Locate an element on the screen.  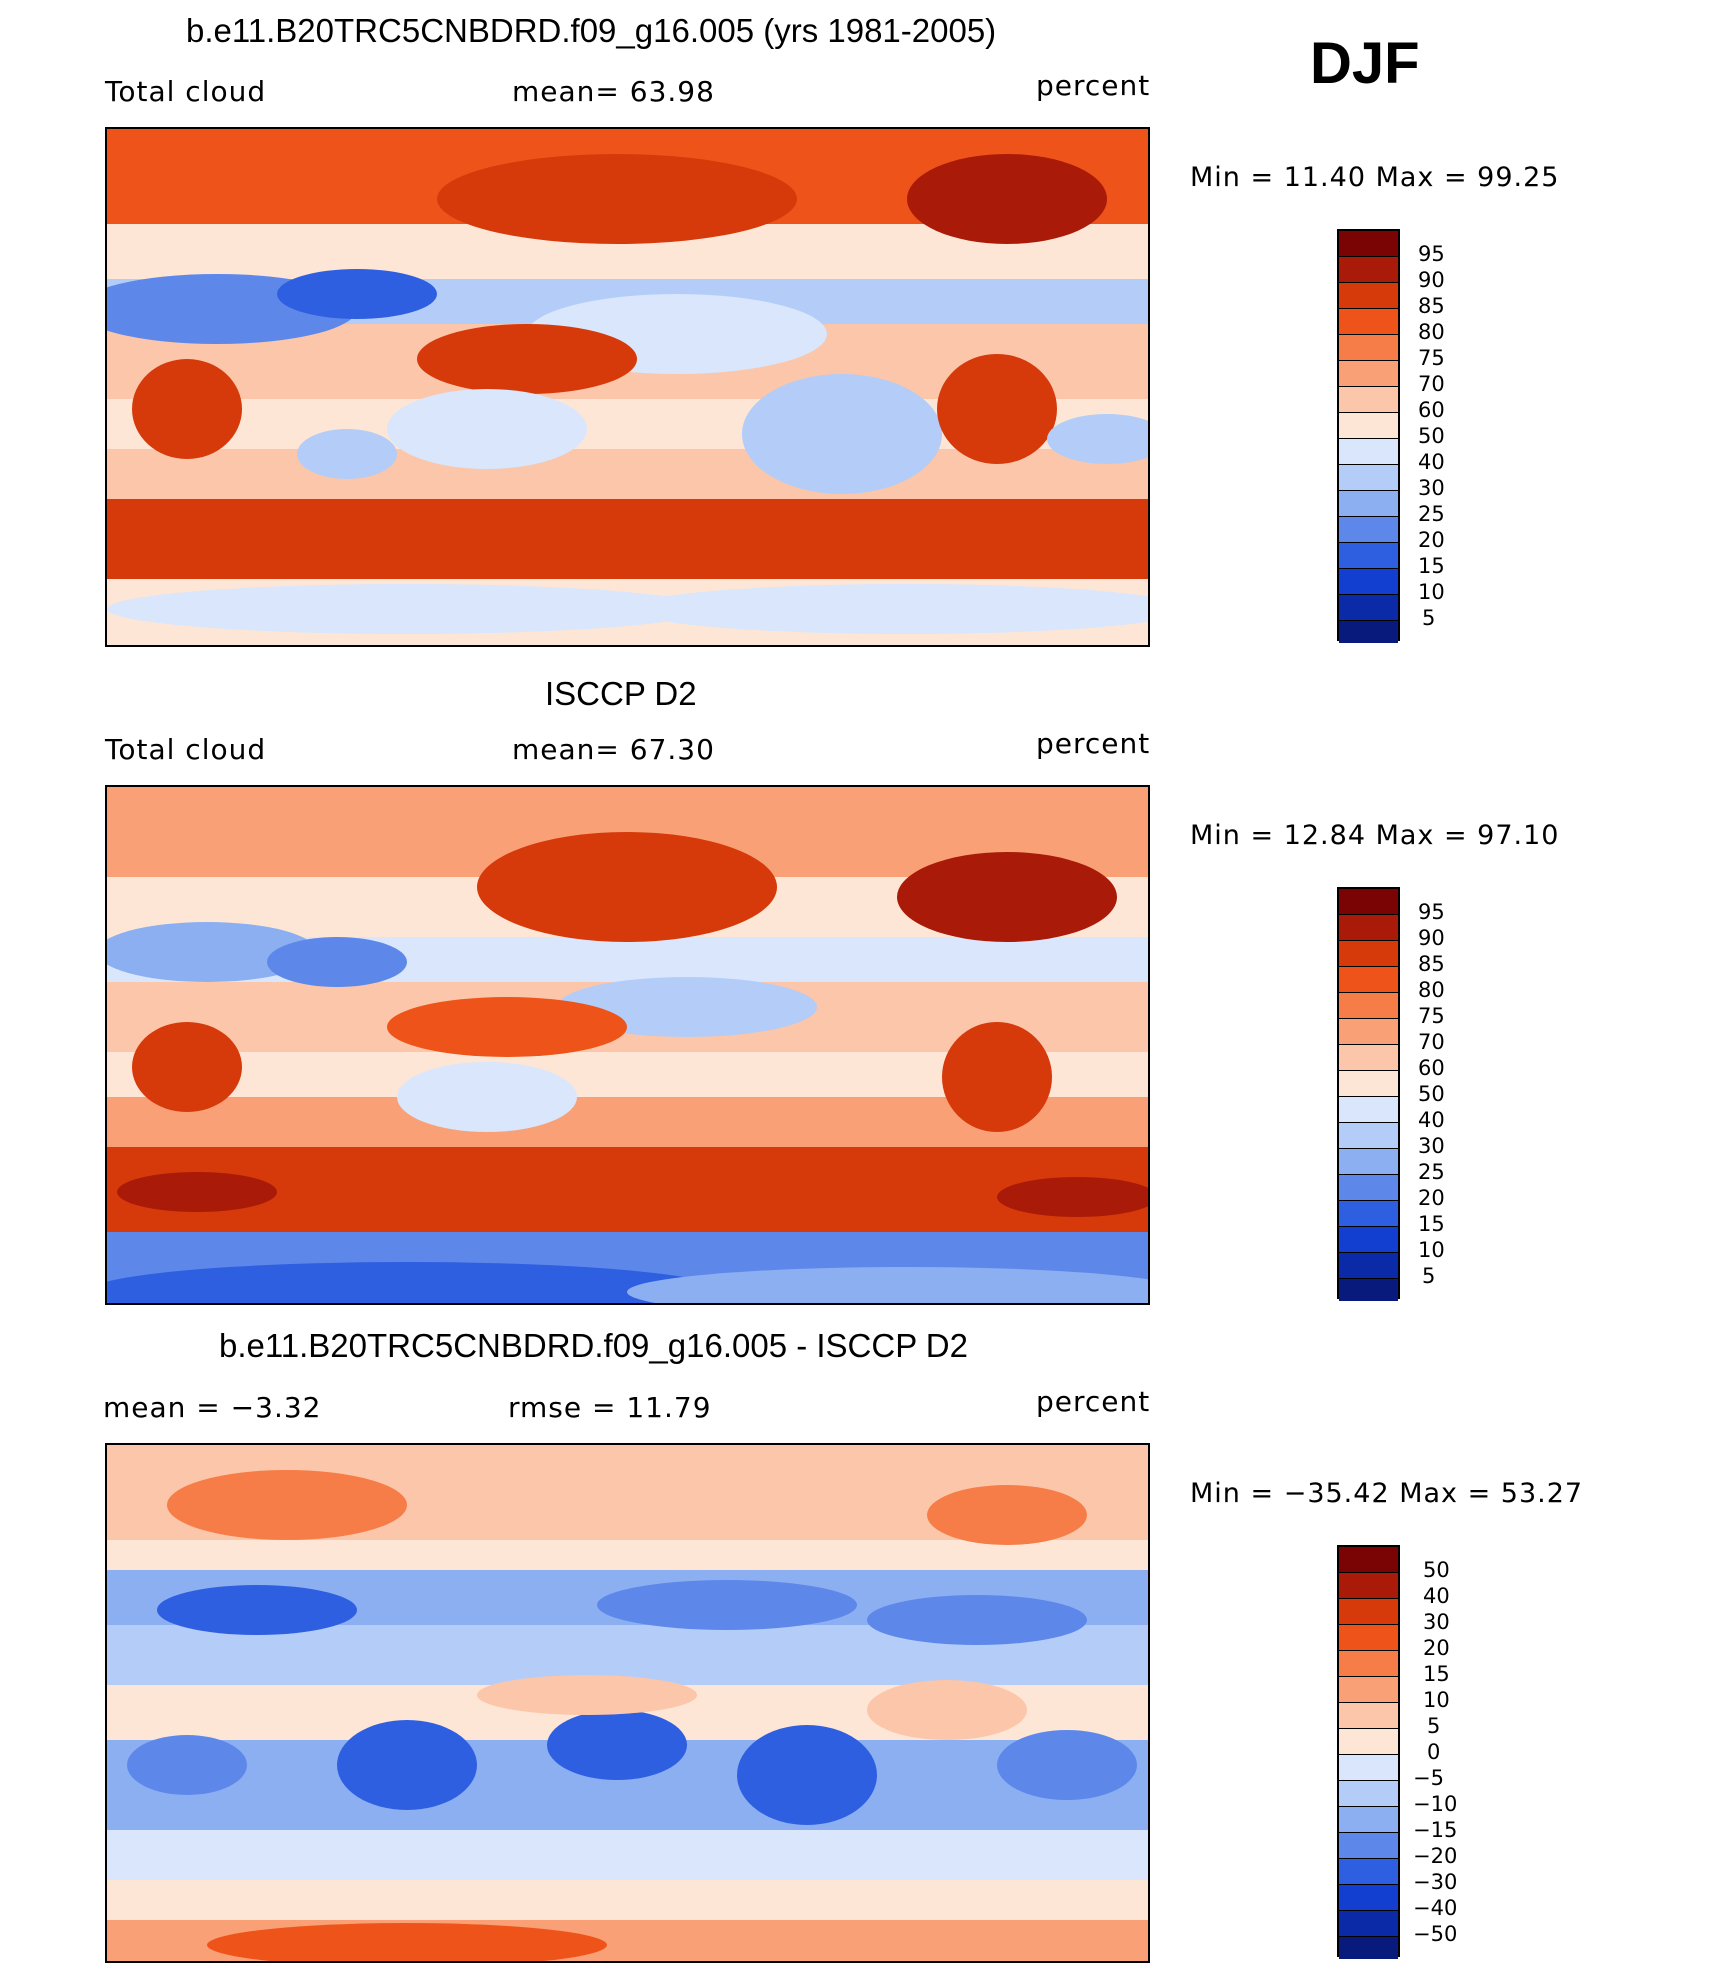
panel-1-range: Min = 11.40 Max = 99.25 is located at coordinates (1375, 177).